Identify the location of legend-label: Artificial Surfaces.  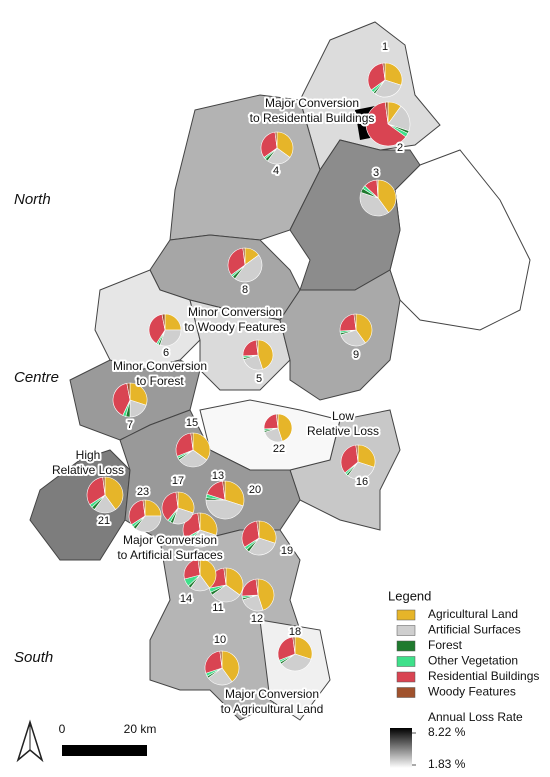
(474, 630).